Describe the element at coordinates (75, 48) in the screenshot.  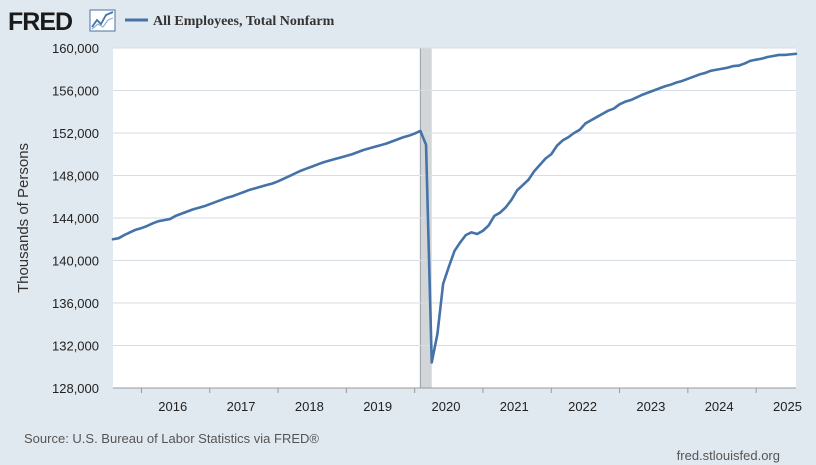
I see `y-tick-label: 160,000` at that location.